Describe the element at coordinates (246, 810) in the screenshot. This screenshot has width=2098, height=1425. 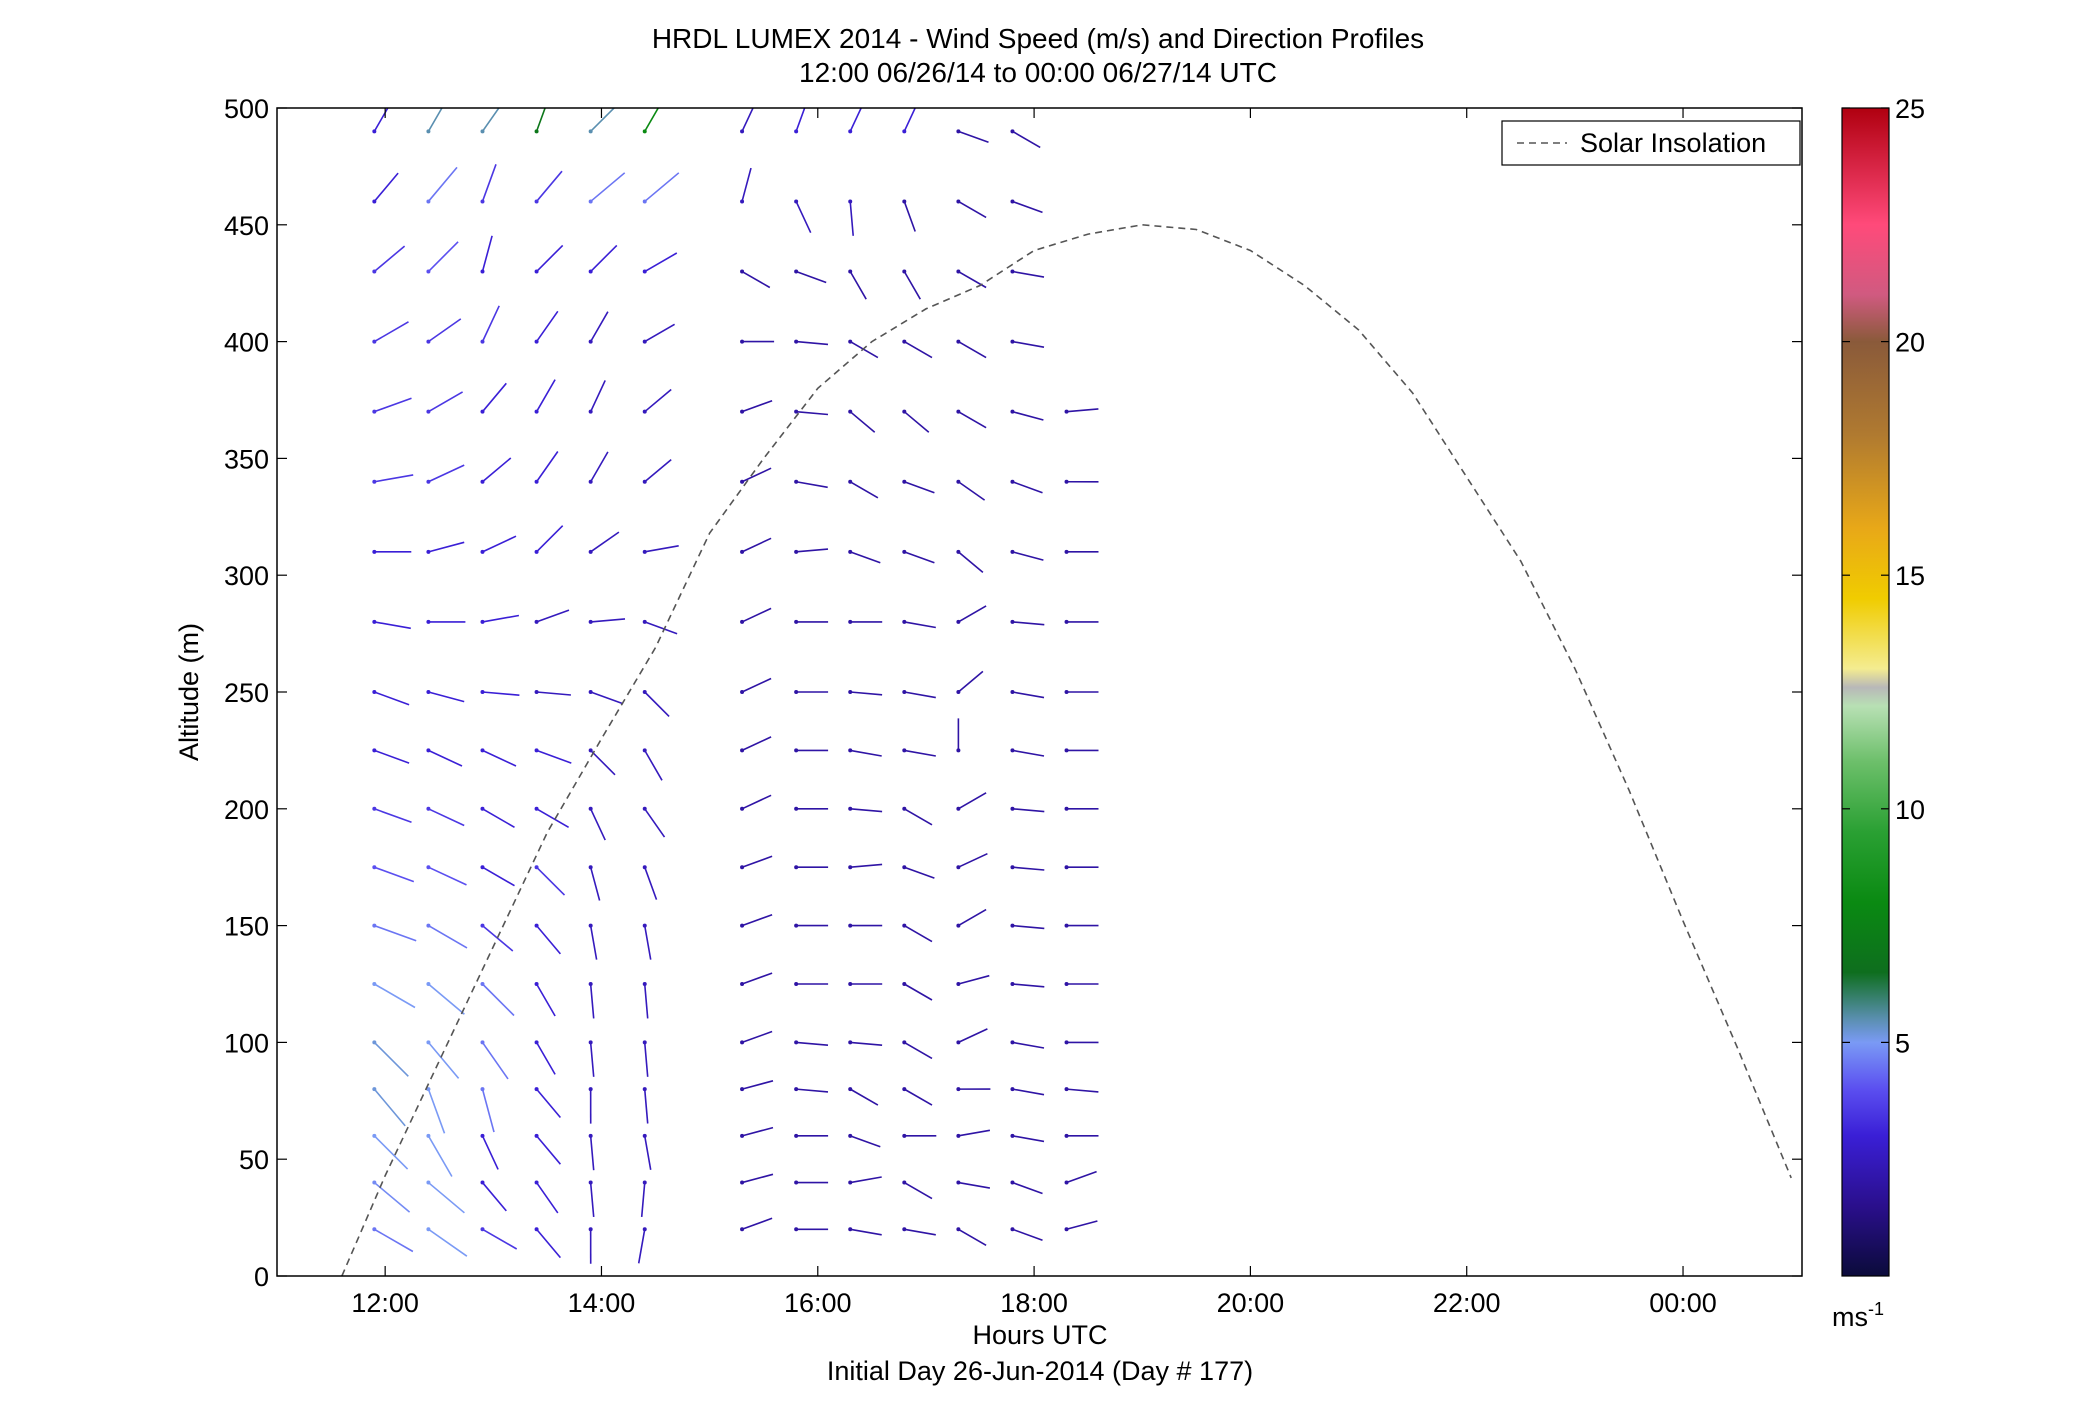
I see `y-tick-label: 200` at that location.